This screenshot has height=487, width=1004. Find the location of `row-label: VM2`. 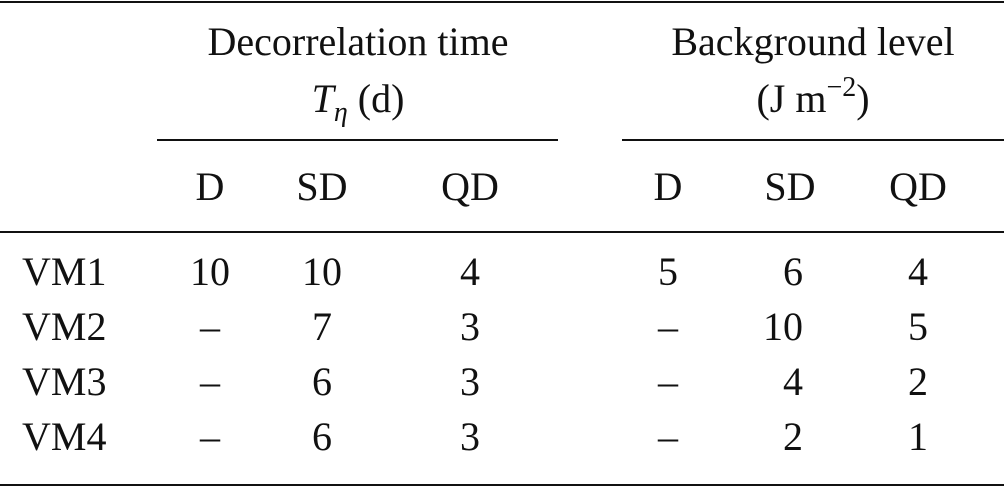

row-label: VM2 is located at coordinates (64, 326).